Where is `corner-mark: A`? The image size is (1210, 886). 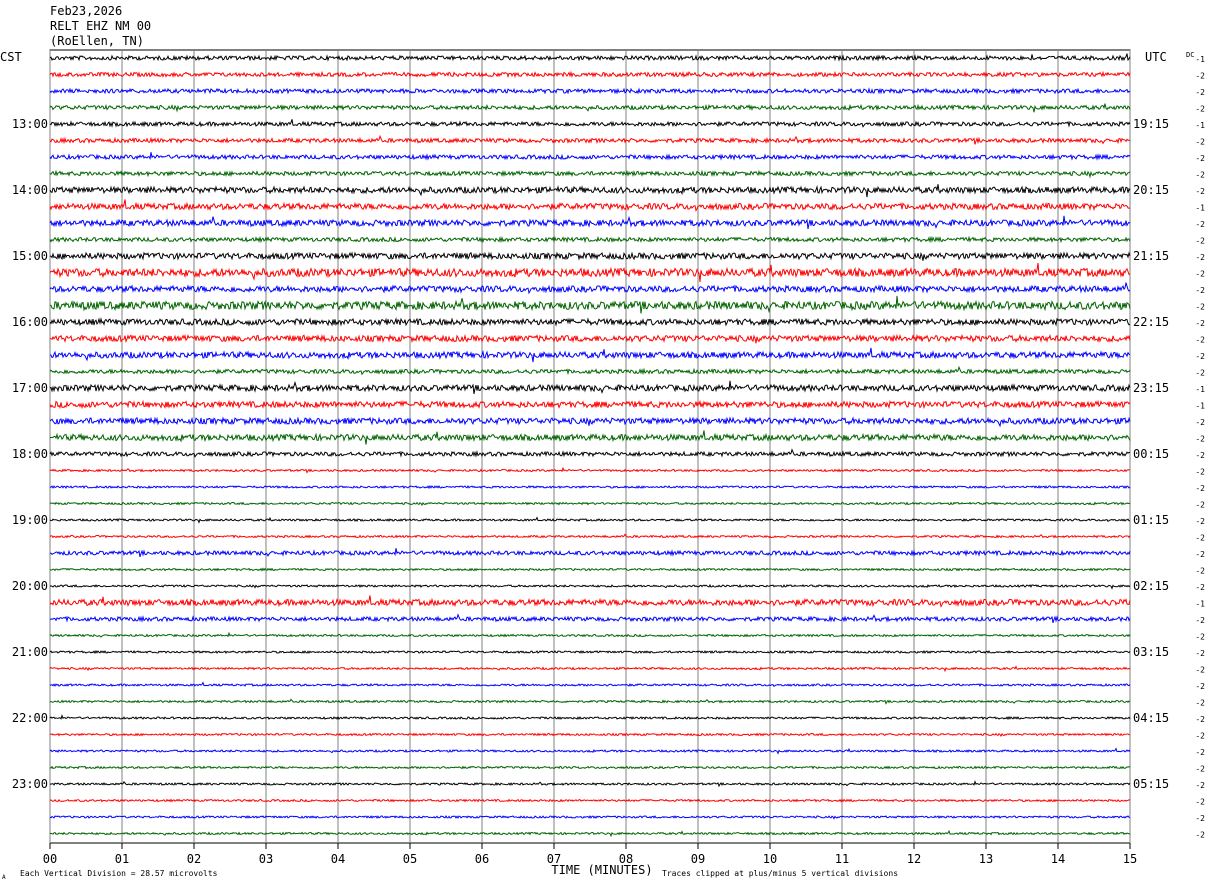 corner-mark: A is located at coordinates (4, 877).